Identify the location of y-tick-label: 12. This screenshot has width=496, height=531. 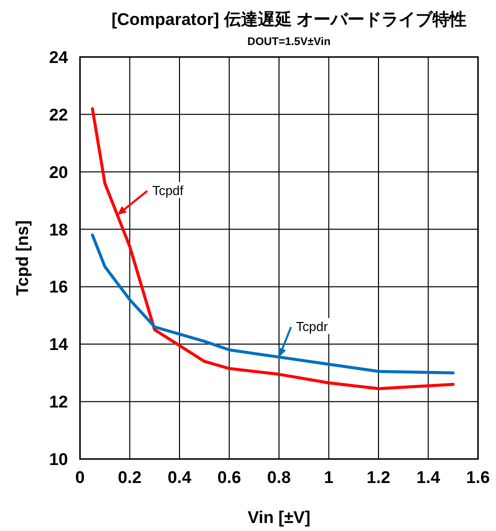
(58, 402).